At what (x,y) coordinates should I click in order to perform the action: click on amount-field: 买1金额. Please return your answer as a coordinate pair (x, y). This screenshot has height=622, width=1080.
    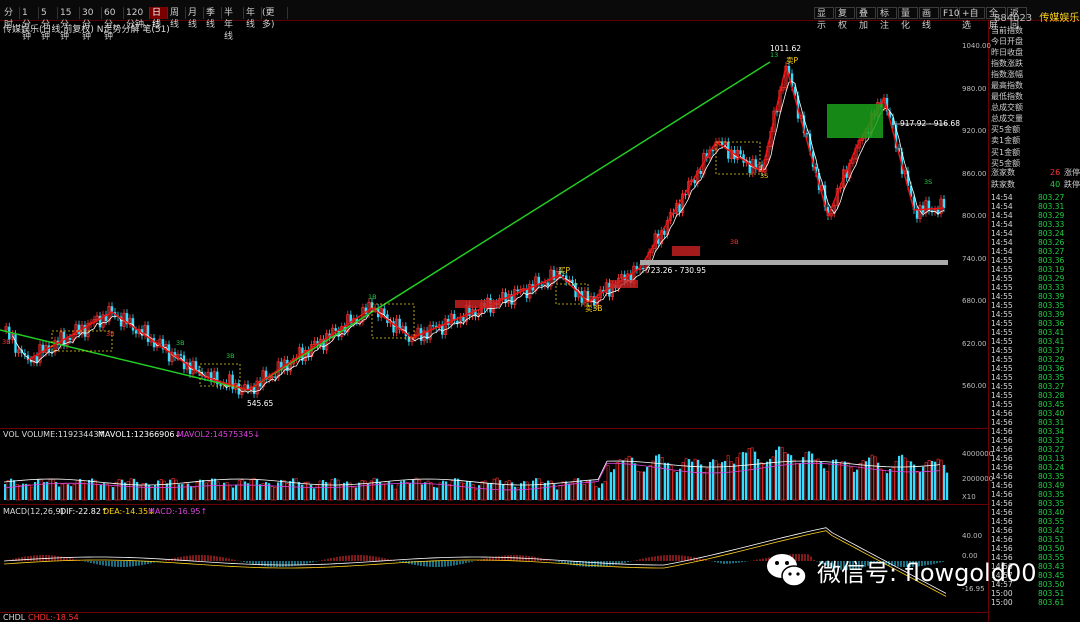
    Looking at the image, I should click on (1005, 152).